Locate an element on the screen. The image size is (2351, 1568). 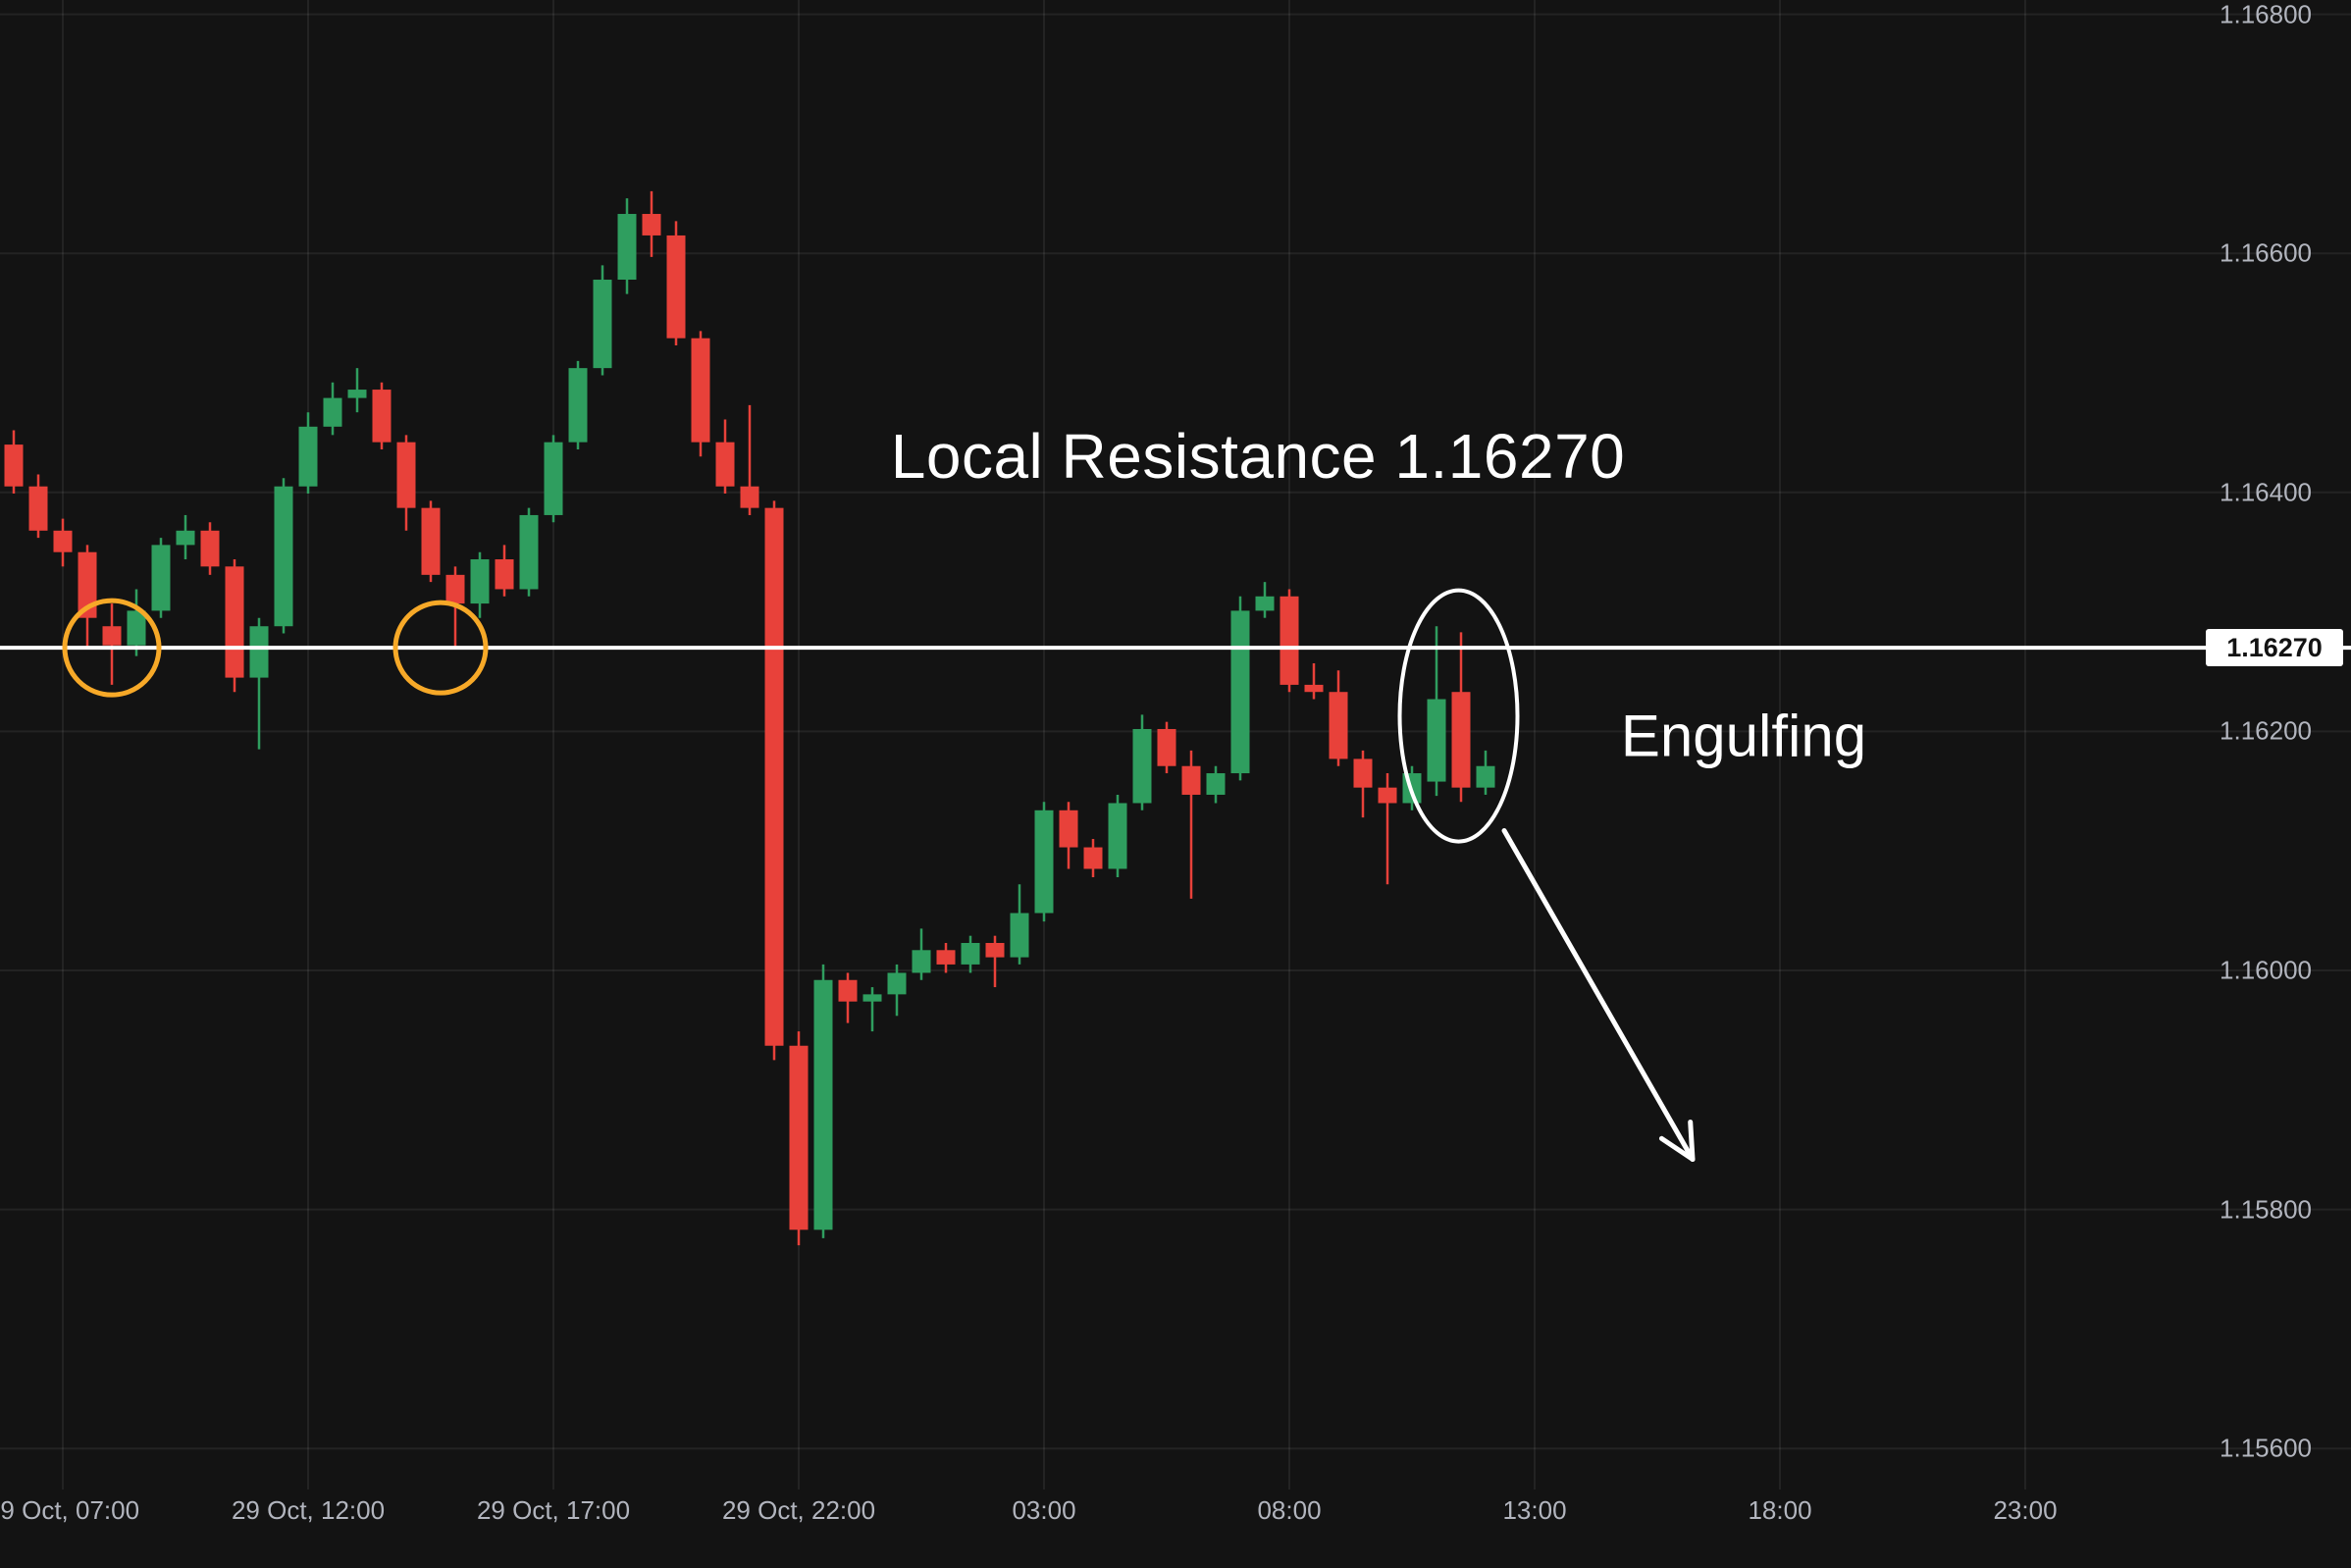
resistance-annotation-text: Local Resistance 1.16270 is located at coordinates (1258, 457).